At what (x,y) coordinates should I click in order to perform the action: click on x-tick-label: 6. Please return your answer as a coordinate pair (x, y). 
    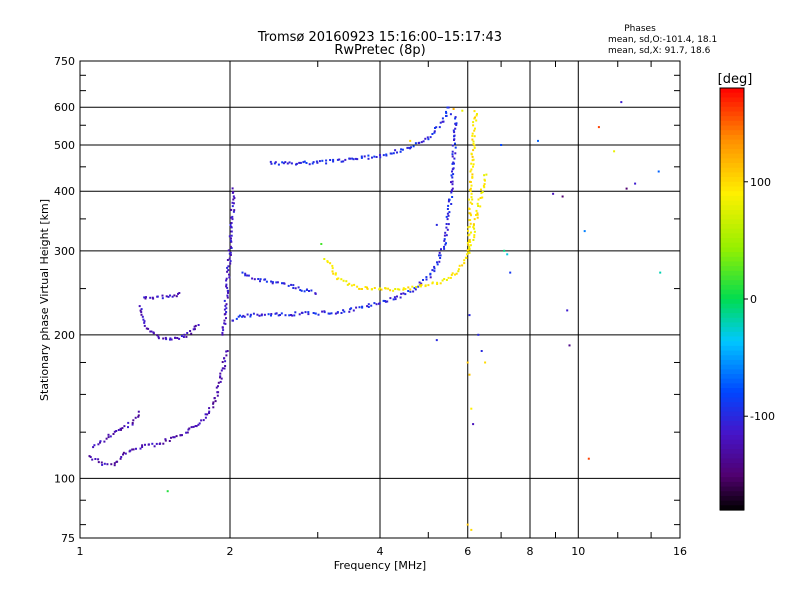
    Looking at the image, I should click on (467, 551).